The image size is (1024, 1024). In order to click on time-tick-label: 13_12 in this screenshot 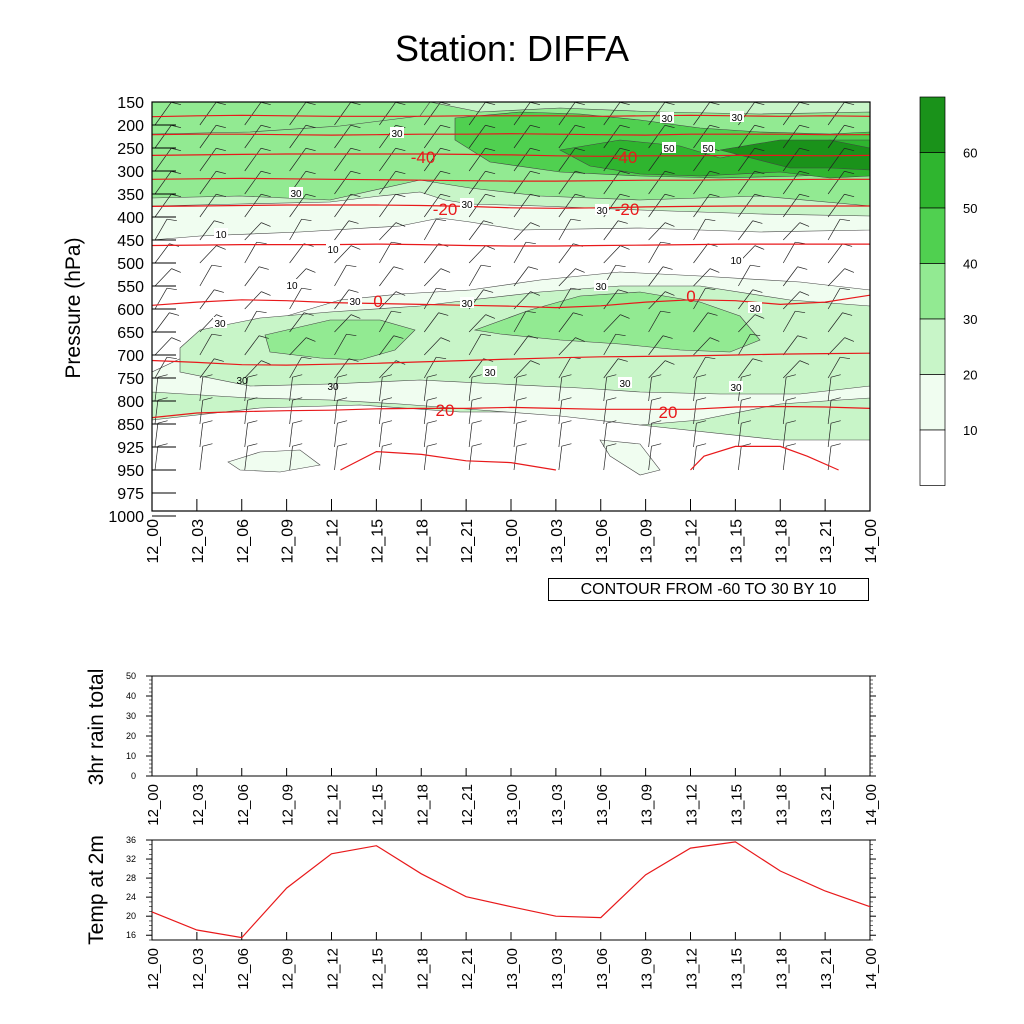, I will do `click(692, 805)`.